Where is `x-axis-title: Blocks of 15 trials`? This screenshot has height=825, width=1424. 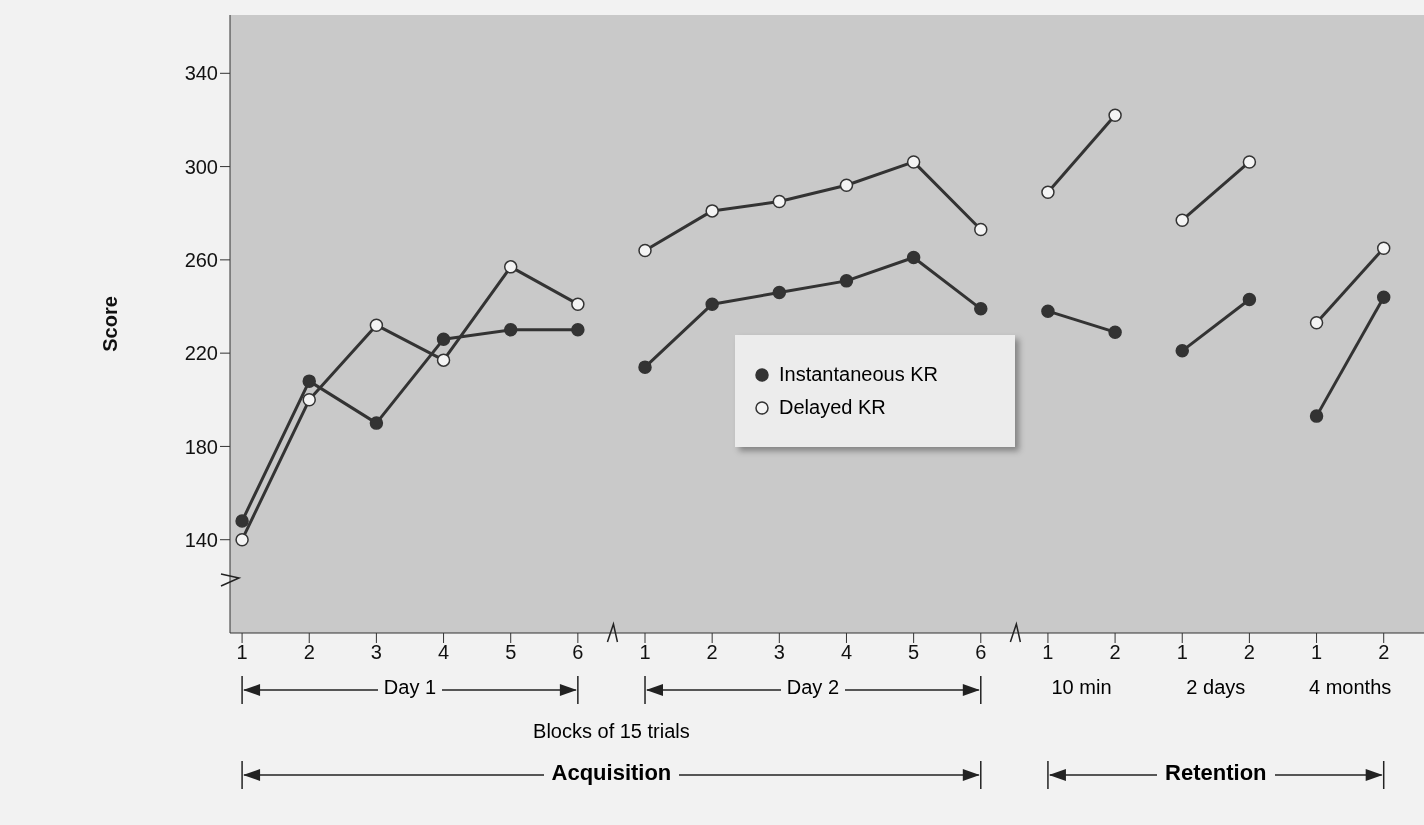
x-axis-title: Blocks of 15 trials is located at coordinates (611, 731).